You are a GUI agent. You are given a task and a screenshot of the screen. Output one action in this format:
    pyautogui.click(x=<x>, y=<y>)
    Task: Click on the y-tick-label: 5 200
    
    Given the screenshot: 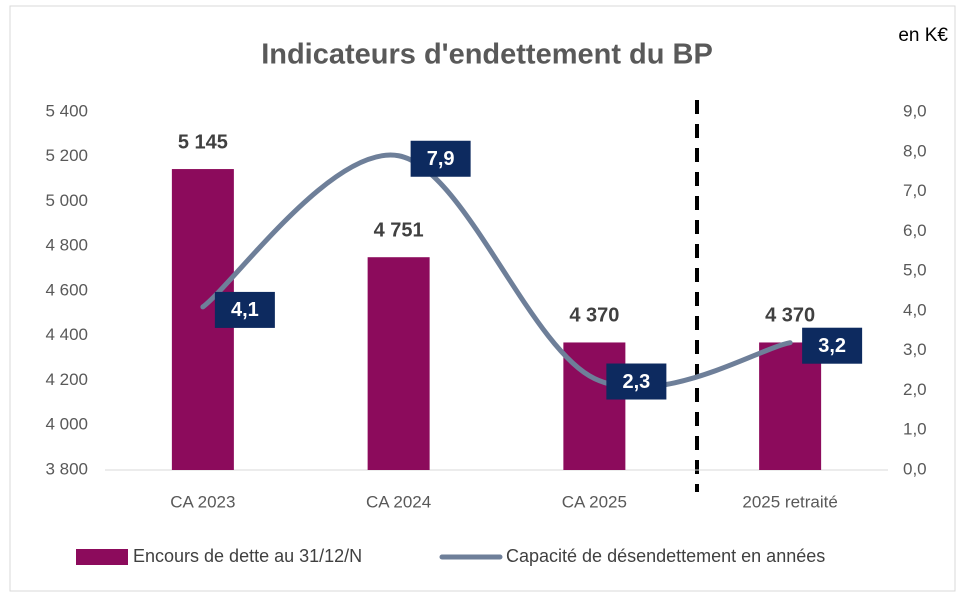 What is the action you would take?
    pyautogui.click(x=66, y=155)
    